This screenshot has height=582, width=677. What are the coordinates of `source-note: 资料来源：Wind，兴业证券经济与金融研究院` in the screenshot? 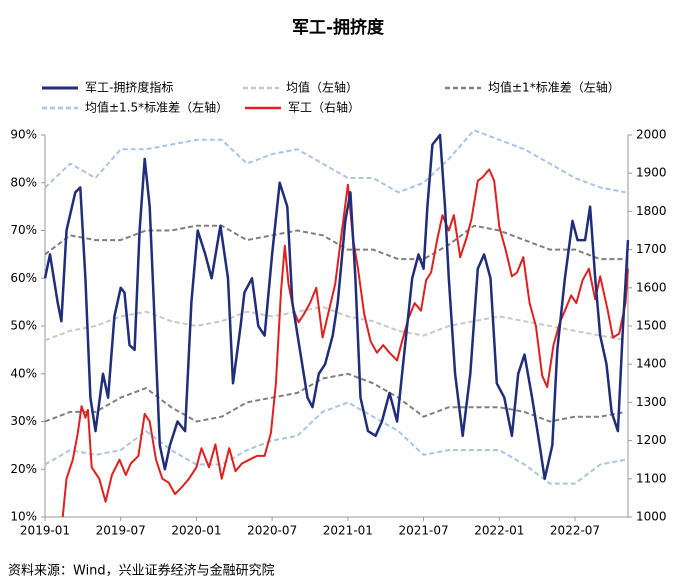 It's located at (141, 571).